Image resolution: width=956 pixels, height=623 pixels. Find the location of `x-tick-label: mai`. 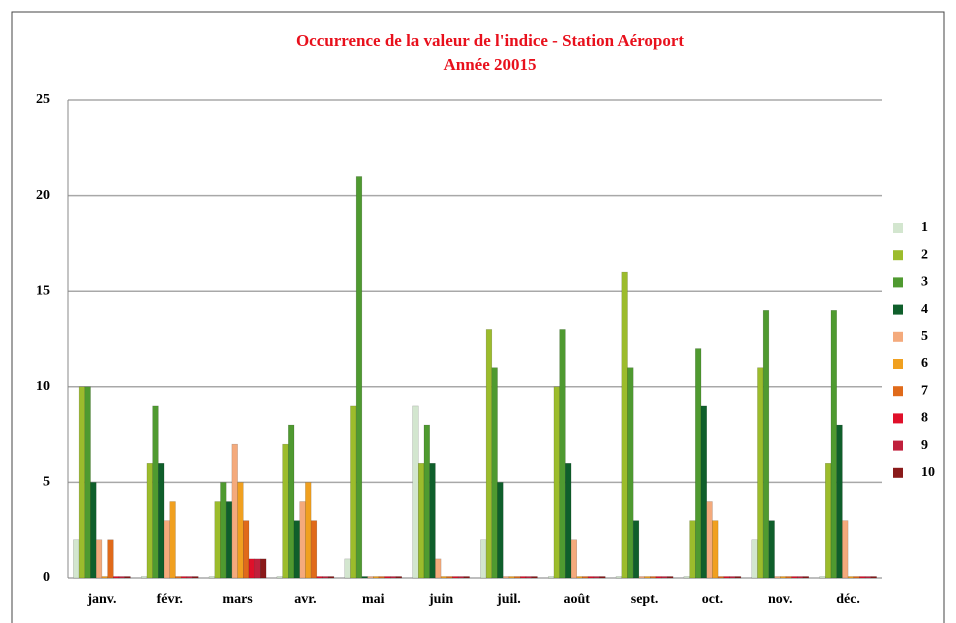

x-tick-label: mai is located at coordinates (373, 599).